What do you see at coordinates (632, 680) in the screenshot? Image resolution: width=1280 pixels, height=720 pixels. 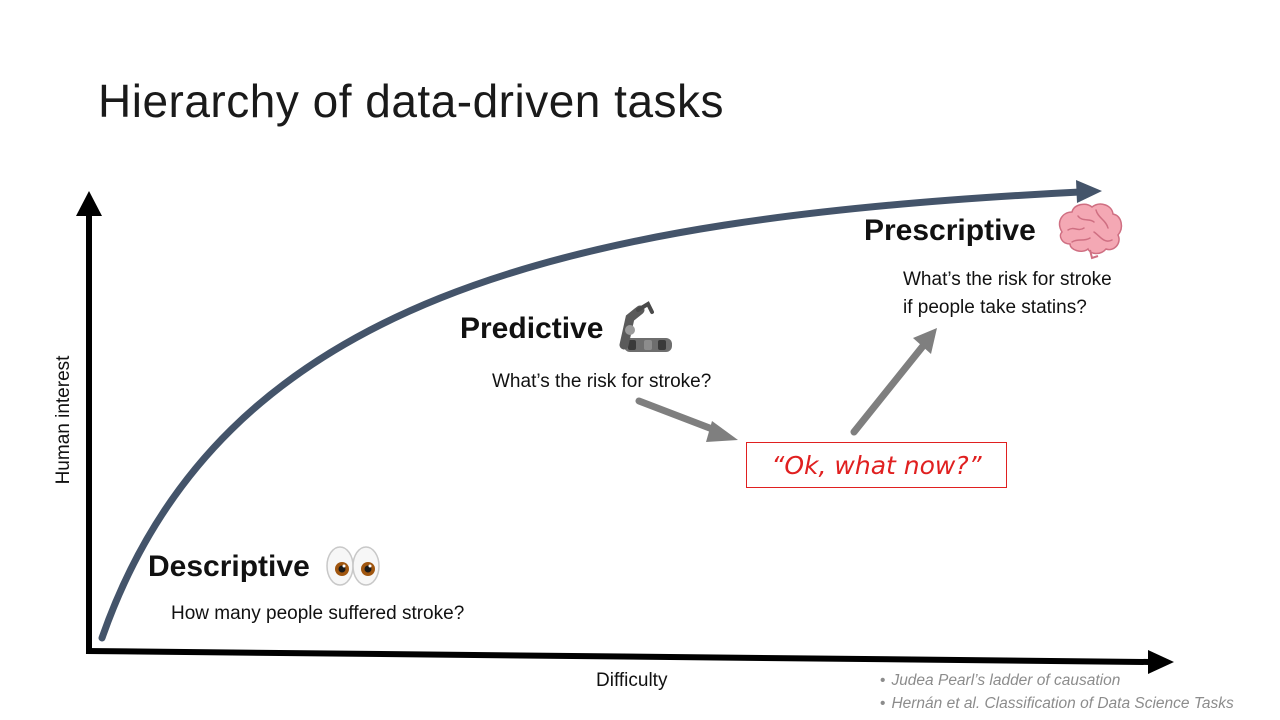 I see `x-axis-label: Difficulty` at bounding box center [632, 680].